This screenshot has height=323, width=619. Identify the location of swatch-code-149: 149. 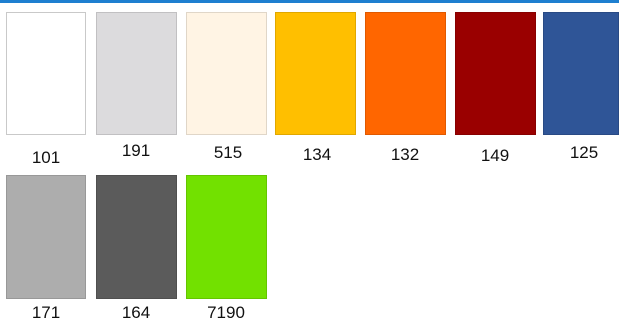
(495, 155).